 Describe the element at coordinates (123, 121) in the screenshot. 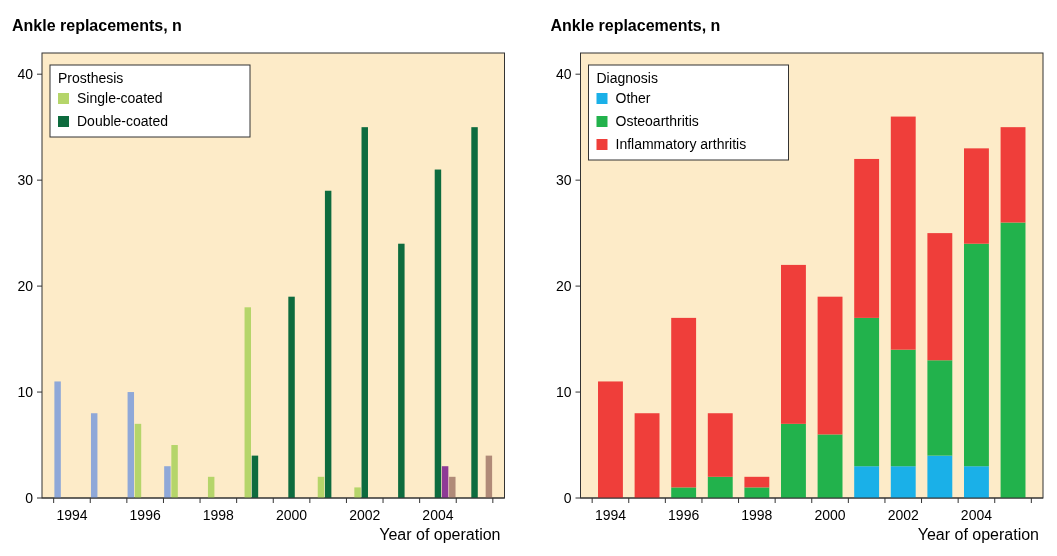

I see `legend-label: Double-coated` at that location.